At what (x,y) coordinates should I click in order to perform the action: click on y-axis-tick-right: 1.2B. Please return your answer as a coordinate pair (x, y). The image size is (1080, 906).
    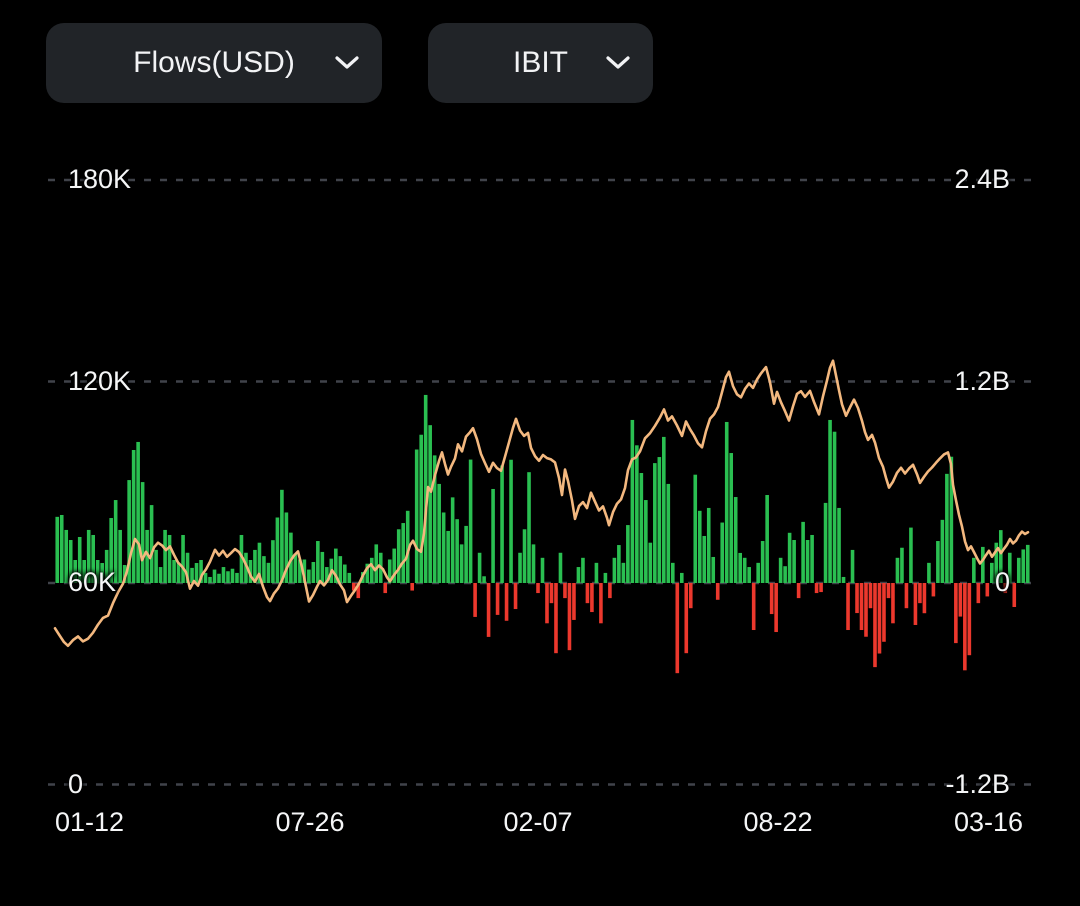
    Looking at the image, I should click on (982, 380).